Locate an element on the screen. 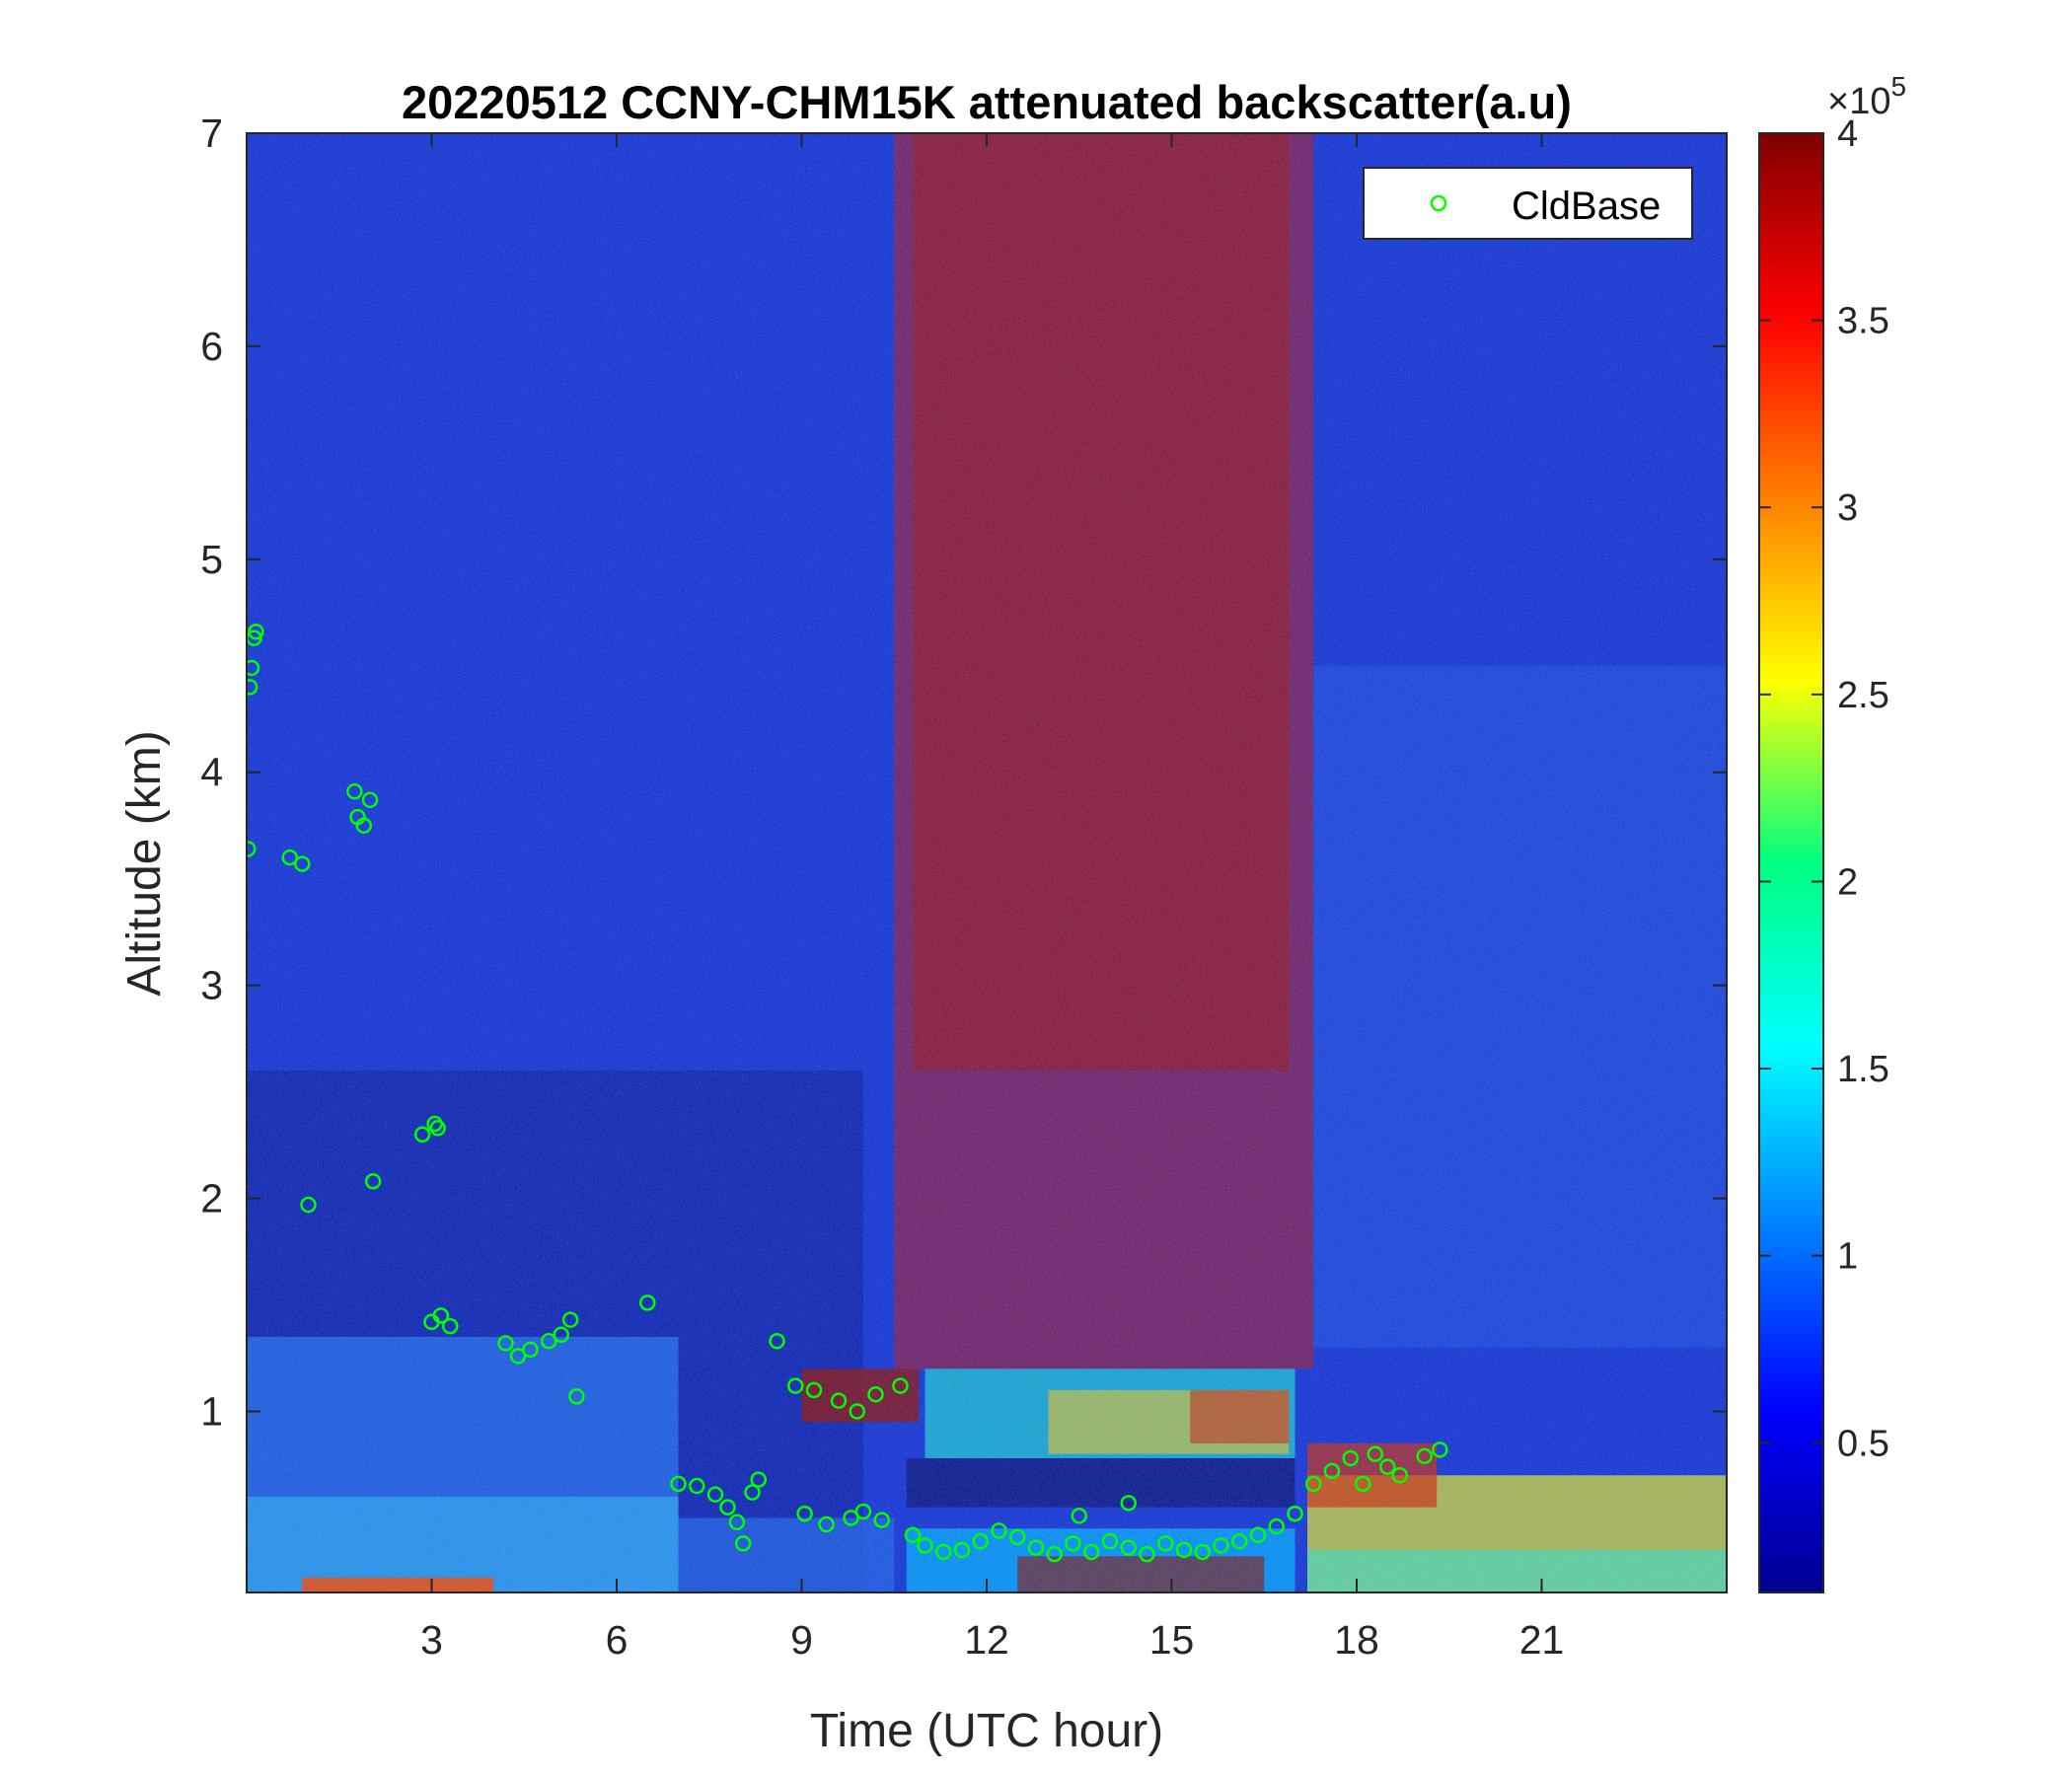 The width and height of the screenshot is (2072, 1776). y-tick-label: 2 is located at coordinates (212, 1199).